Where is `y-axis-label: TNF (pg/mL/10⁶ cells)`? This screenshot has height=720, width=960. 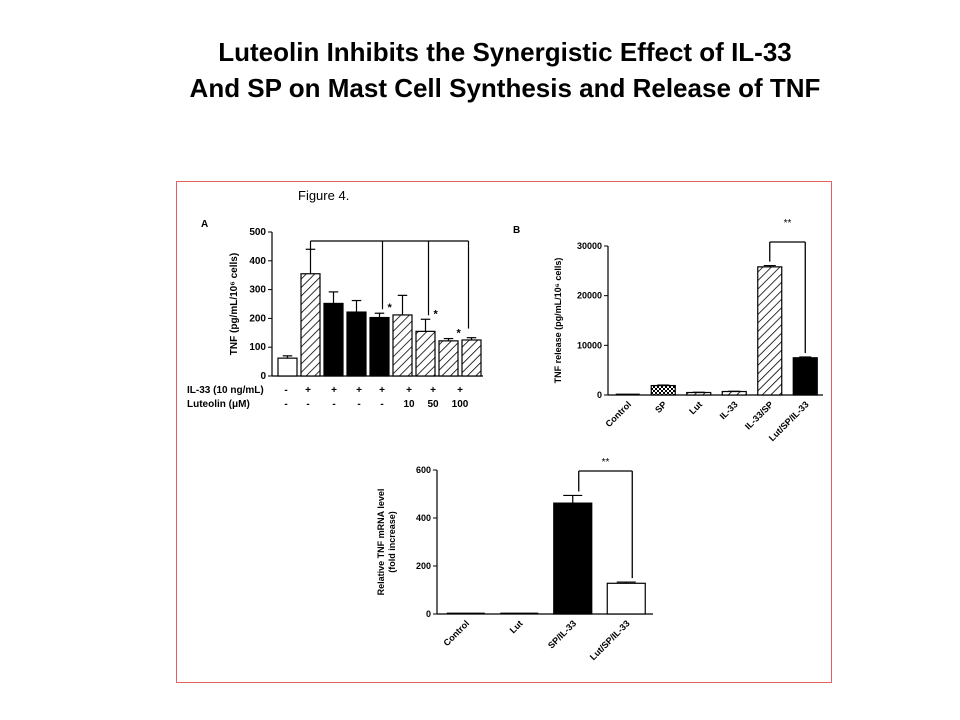 y-axis-label: TNF (pg/mL/10⁶ cells) is located at coordinates (234, 304).